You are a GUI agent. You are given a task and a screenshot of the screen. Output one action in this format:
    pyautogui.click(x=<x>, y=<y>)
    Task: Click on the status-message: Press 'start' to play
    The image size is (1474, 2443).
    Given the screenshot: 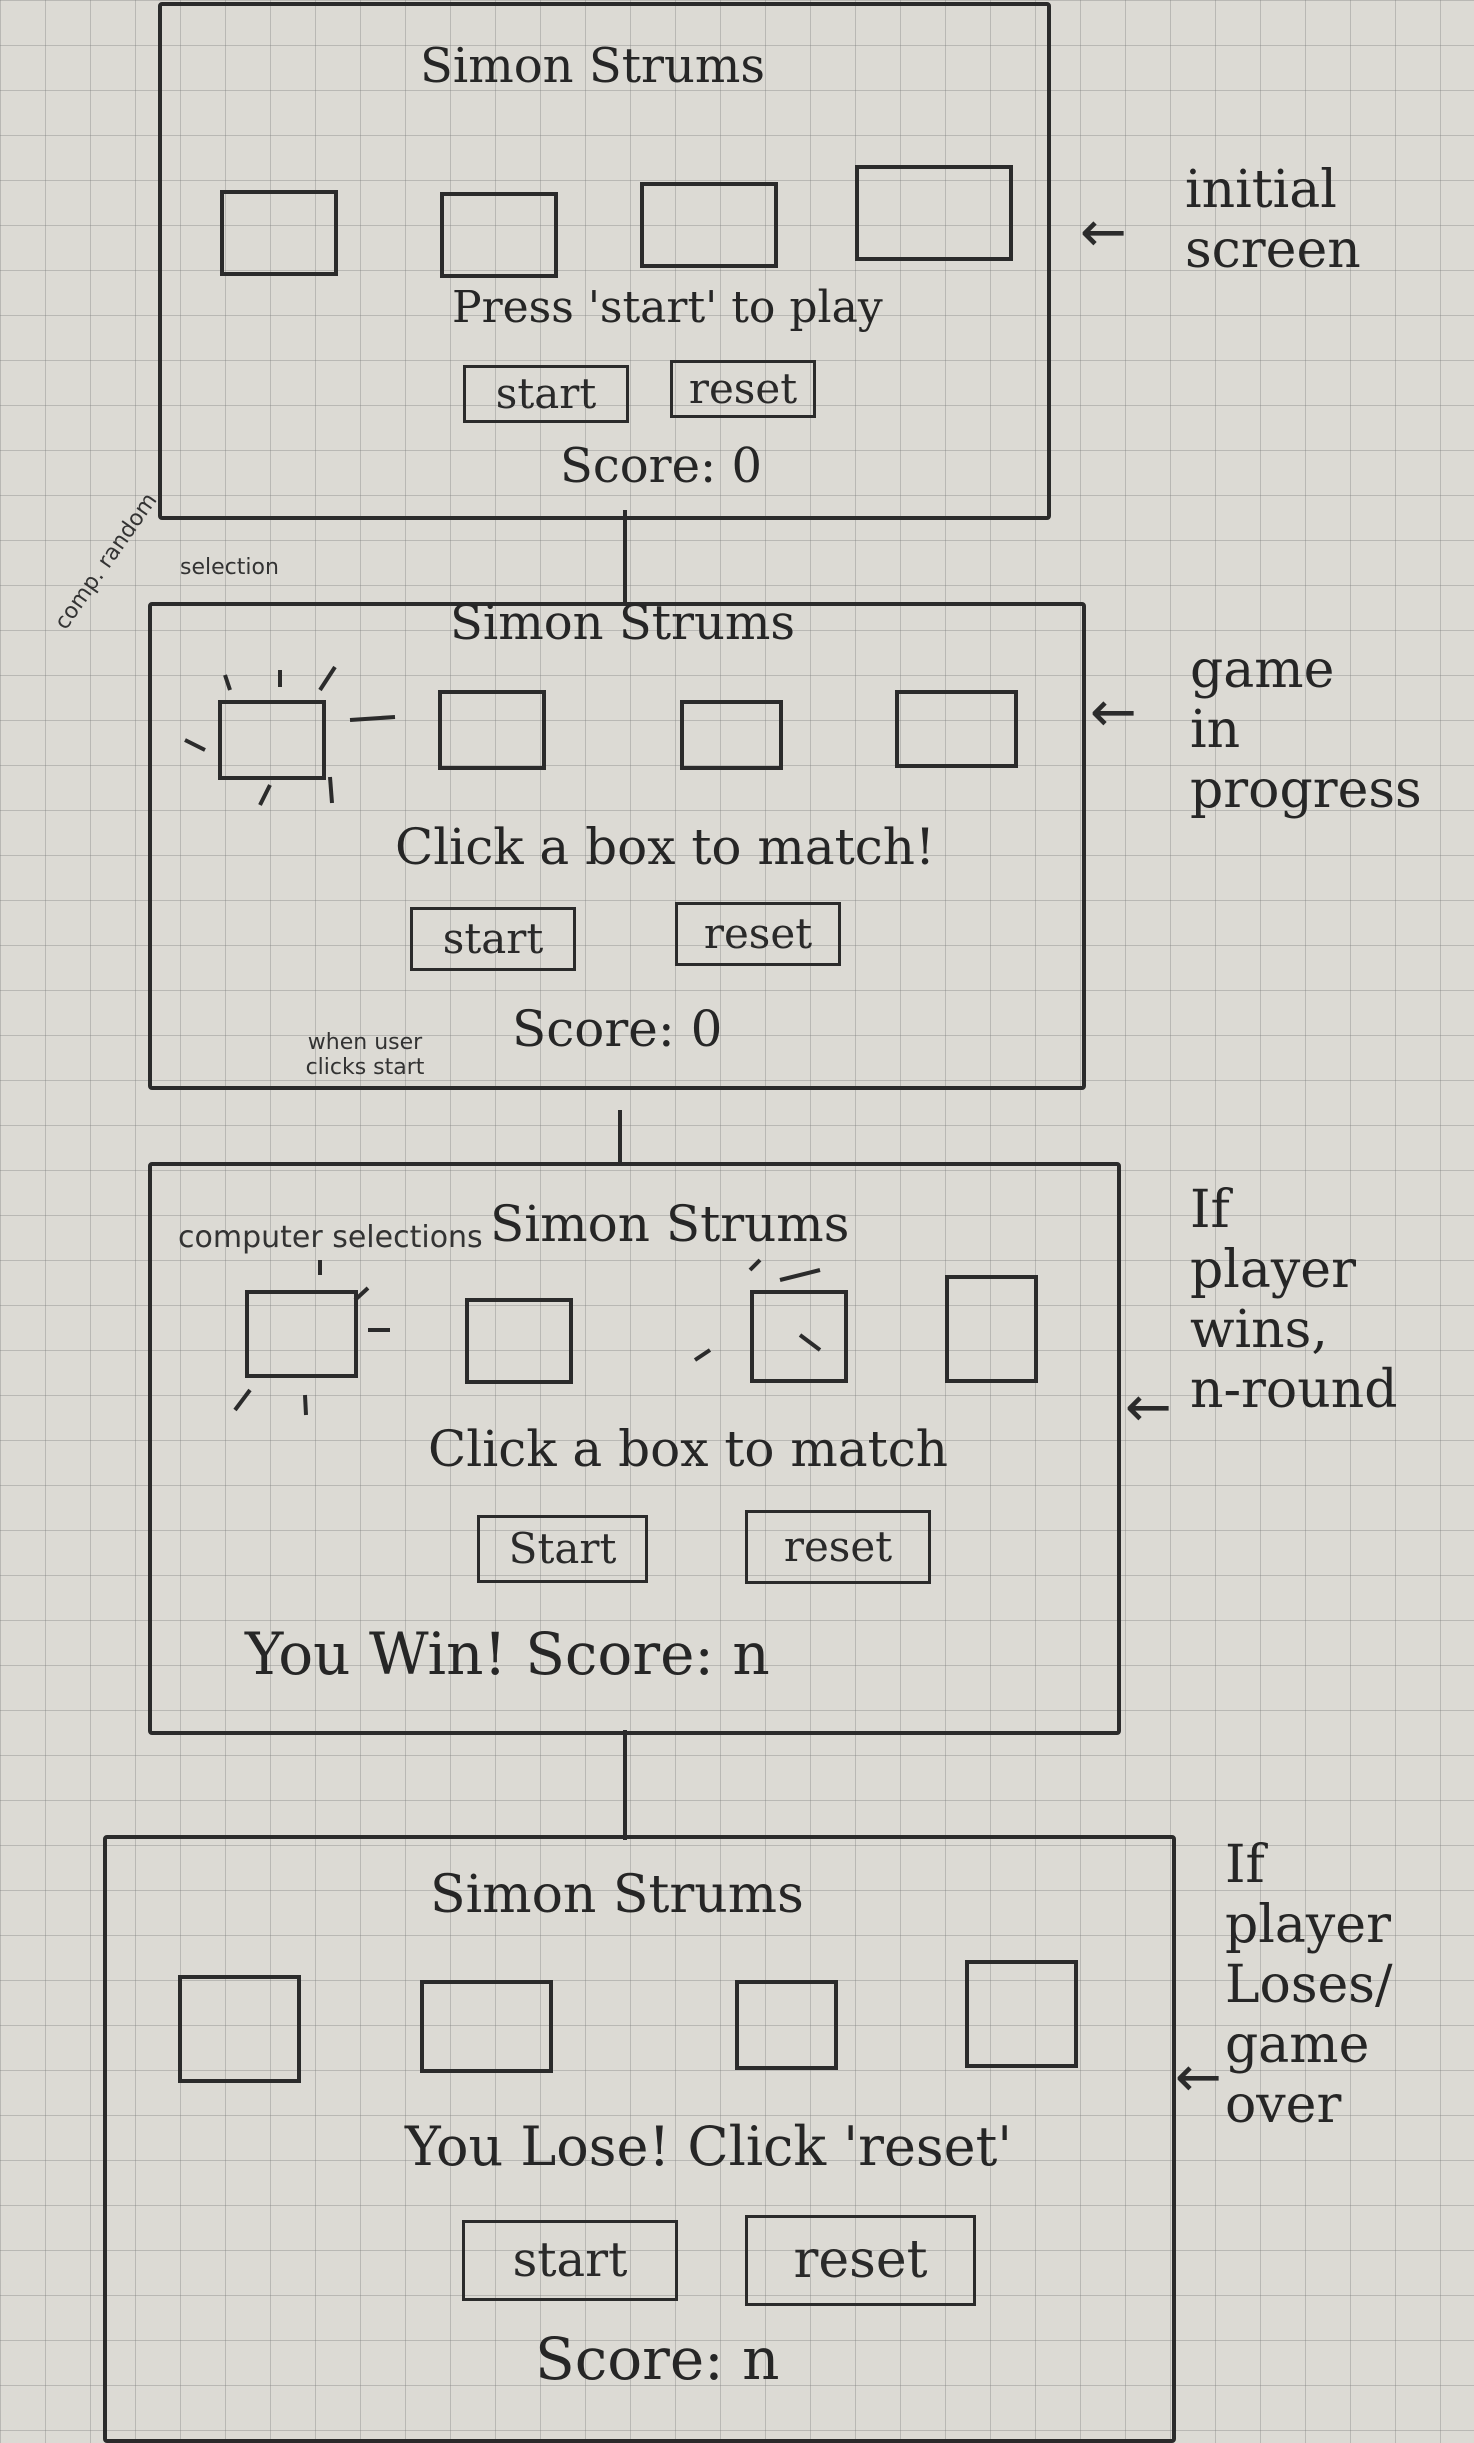 What is the action you would take?
    pyautogui.click(x=667, y=307)
    